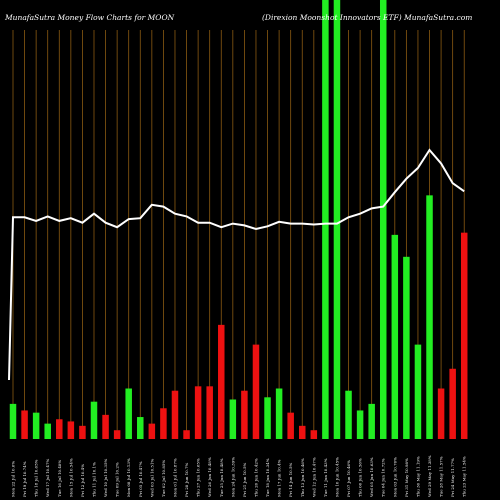 Image resolution: width=500 pixels, height=500 pixels. What do you see at coordinates (313, 477) in the screenshot?
I see `x-tick-label: Wed 12 Jun 10.47%` at bounding box center [313, 477].